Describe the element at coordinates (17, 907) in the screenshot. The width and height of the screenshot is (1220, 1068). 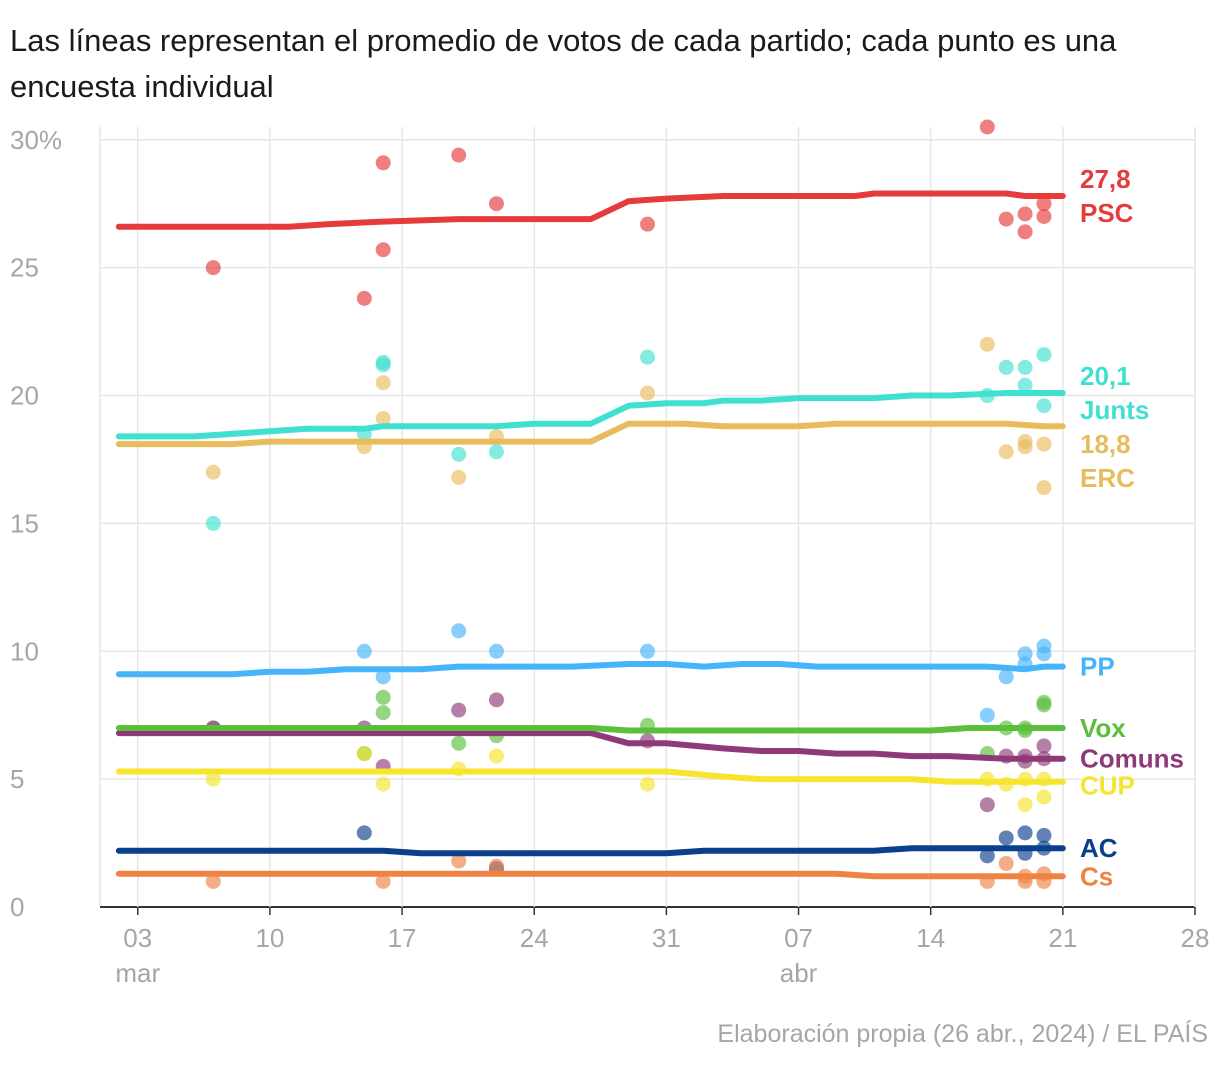
I see `y-tick-label: 0` at that location.